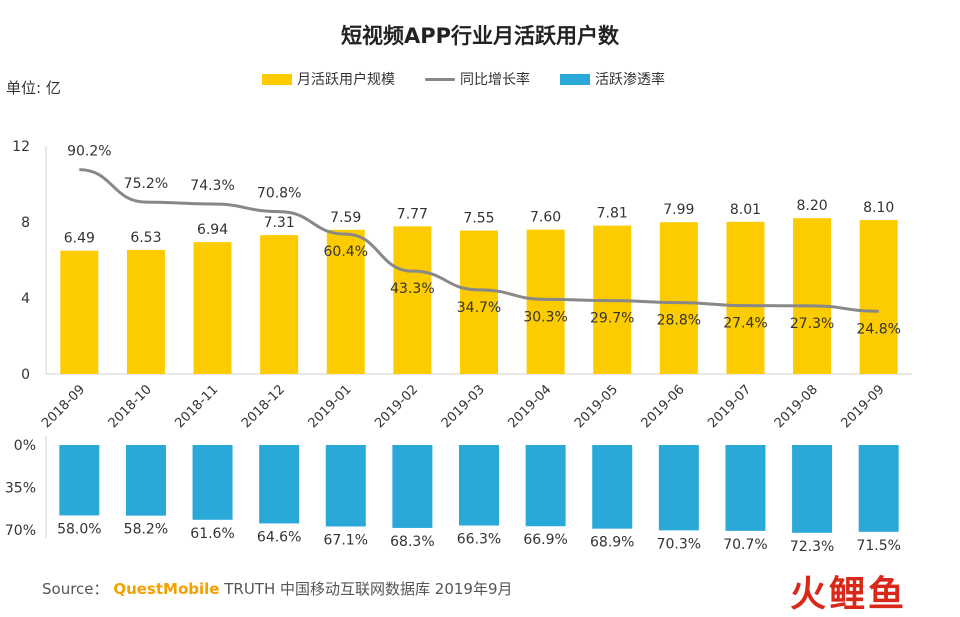 This screenshot has height=617, width=960. What do you see at coordinates (263, 406) in the screenshot?
I see `x-tick-label: 2018-12` at bounding box center [263, 406].